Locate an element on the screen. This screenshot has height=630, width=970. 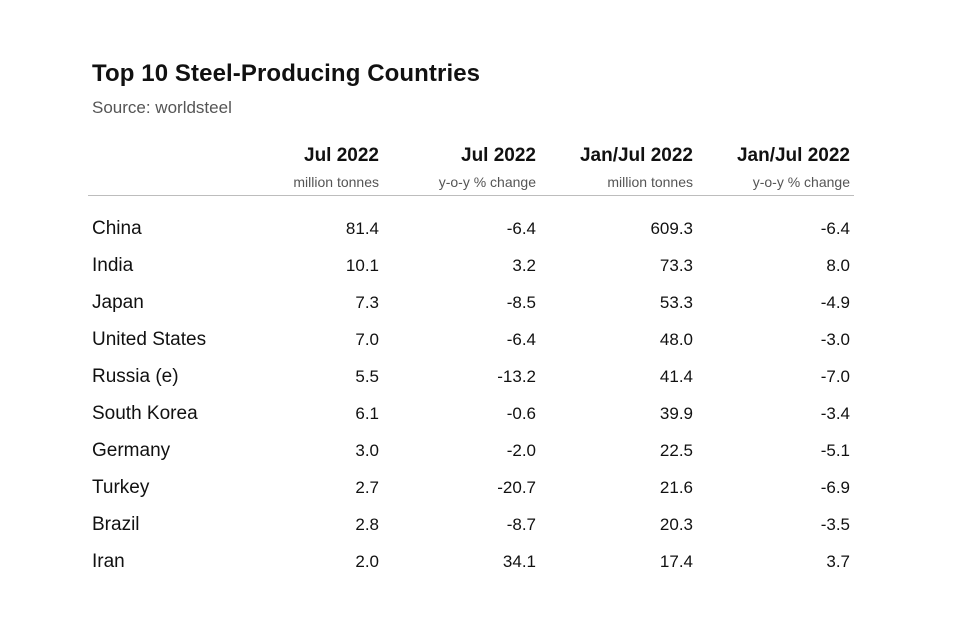
country-name: United States is located at coordinates (149, 339).